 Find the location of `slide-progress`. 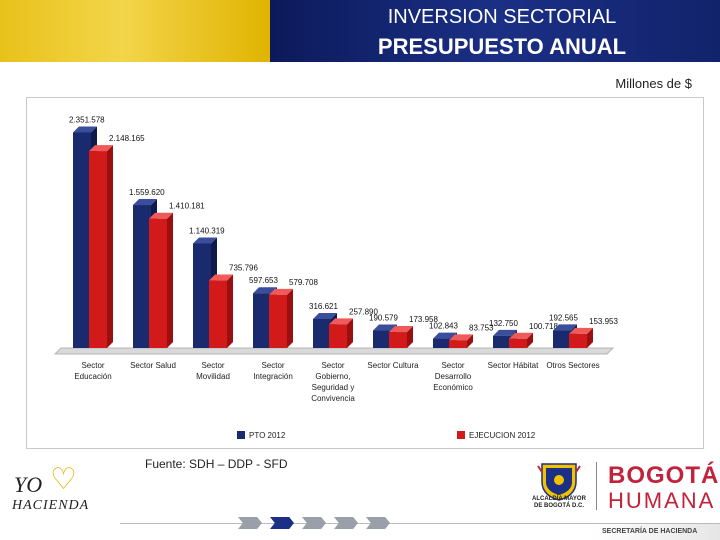

slide-progress is located at coordinates (328, 524).